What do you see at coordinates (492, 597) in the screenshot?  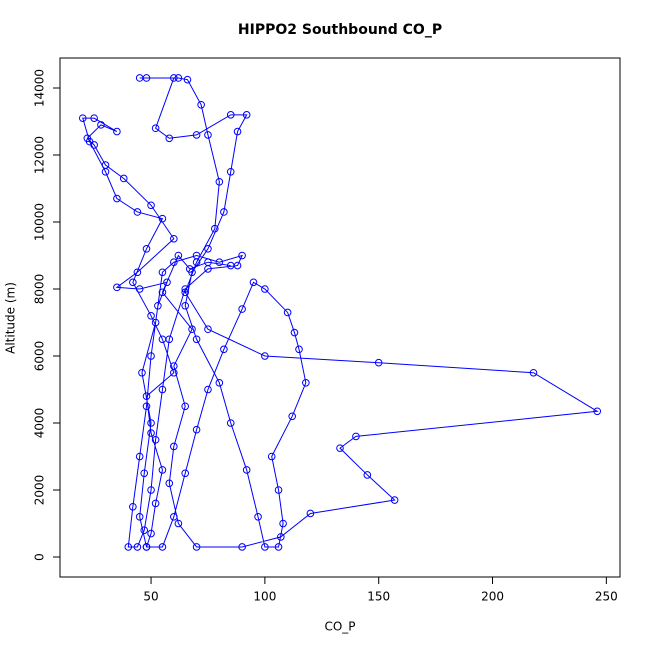 I see `x-tick-label: 200` at bounding box center [492, 597].